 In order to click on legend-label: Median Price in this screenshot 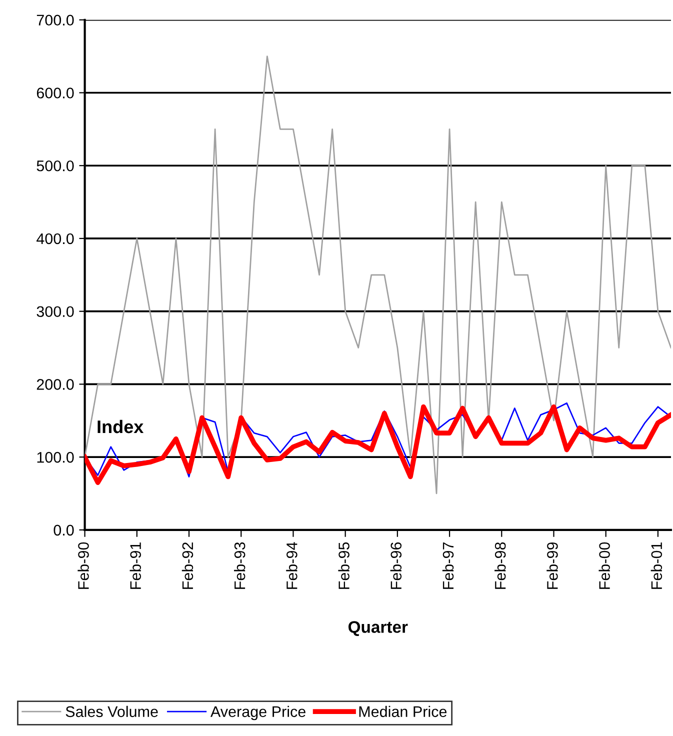, I will do `click(403, 712)`.